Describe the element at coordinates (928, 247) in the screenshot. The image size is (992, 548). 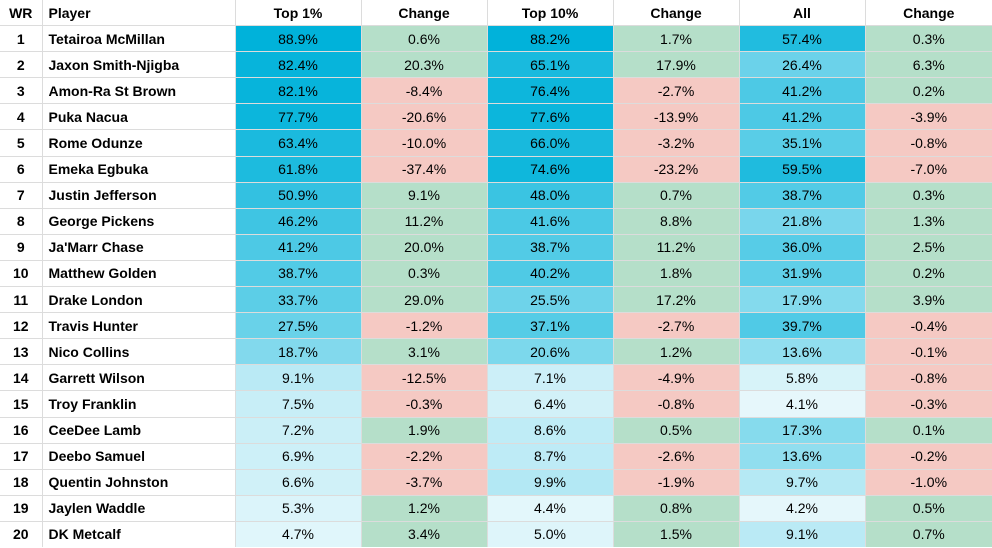
I see `cell-chgAll: 2.5%` at that location.